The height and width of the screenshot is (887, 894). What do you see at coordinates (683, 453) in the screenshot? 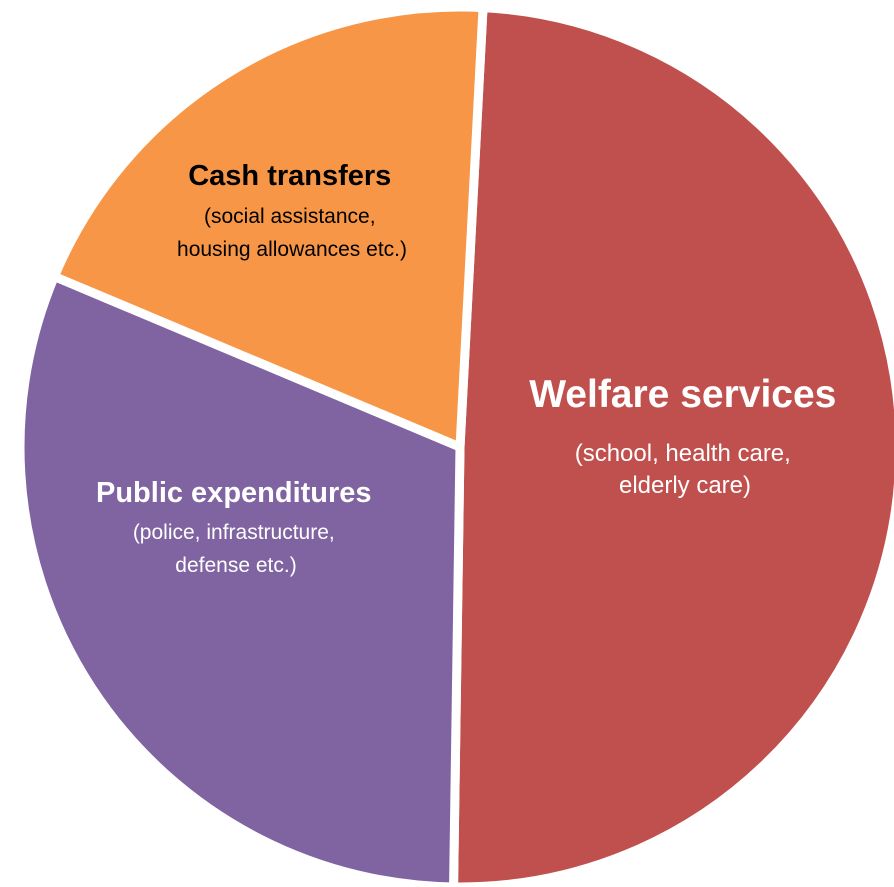
I see `label-welfare-services-detail-1: (school, health care,` at bounding box center [683, 453].